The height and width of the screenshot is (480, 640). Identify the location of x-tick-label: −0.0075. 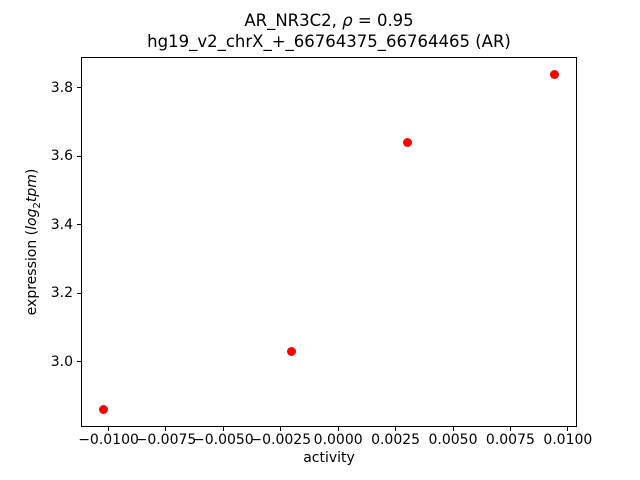
(166, 440).